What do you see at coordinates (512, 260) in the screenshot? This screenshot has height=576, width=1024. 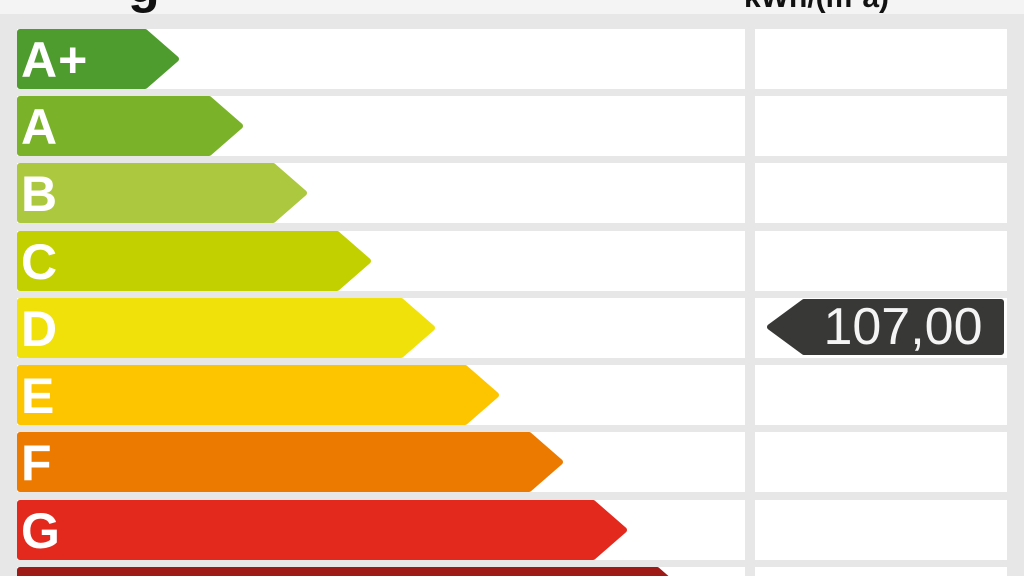 I see `rating-row-c: C` at bounding box center [512, 260].